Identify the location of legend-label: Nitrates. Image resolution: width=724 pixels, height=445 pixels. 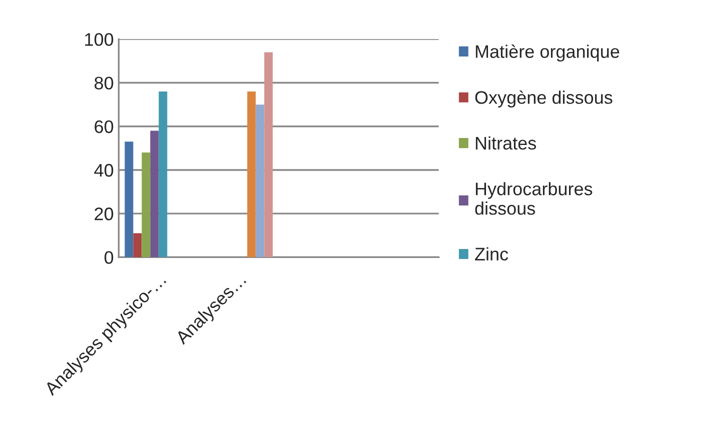
(506, 143).